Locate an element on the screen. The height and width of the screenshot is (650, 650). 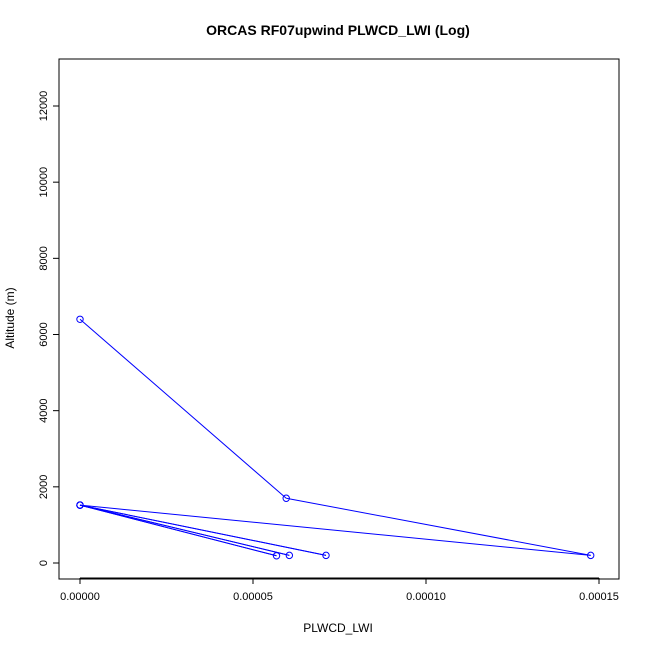
y-tick-label: 8000 is located at coordinates (44, 258).